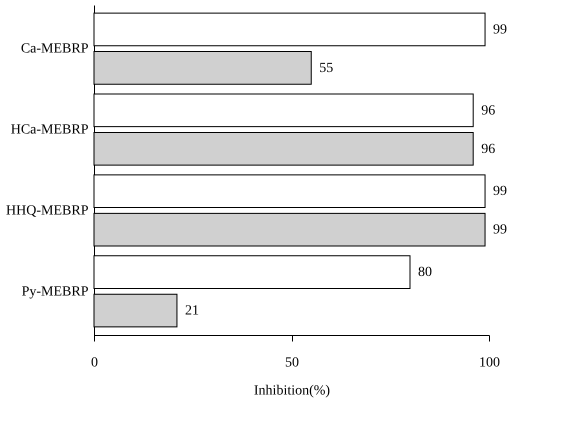 Image resolution: width=561 pixels, height=425 pixels. What do you see at coordinates (94, 363) in the screenshot?
I see `x-tick-label: 0` at bounding box center [94, 363].